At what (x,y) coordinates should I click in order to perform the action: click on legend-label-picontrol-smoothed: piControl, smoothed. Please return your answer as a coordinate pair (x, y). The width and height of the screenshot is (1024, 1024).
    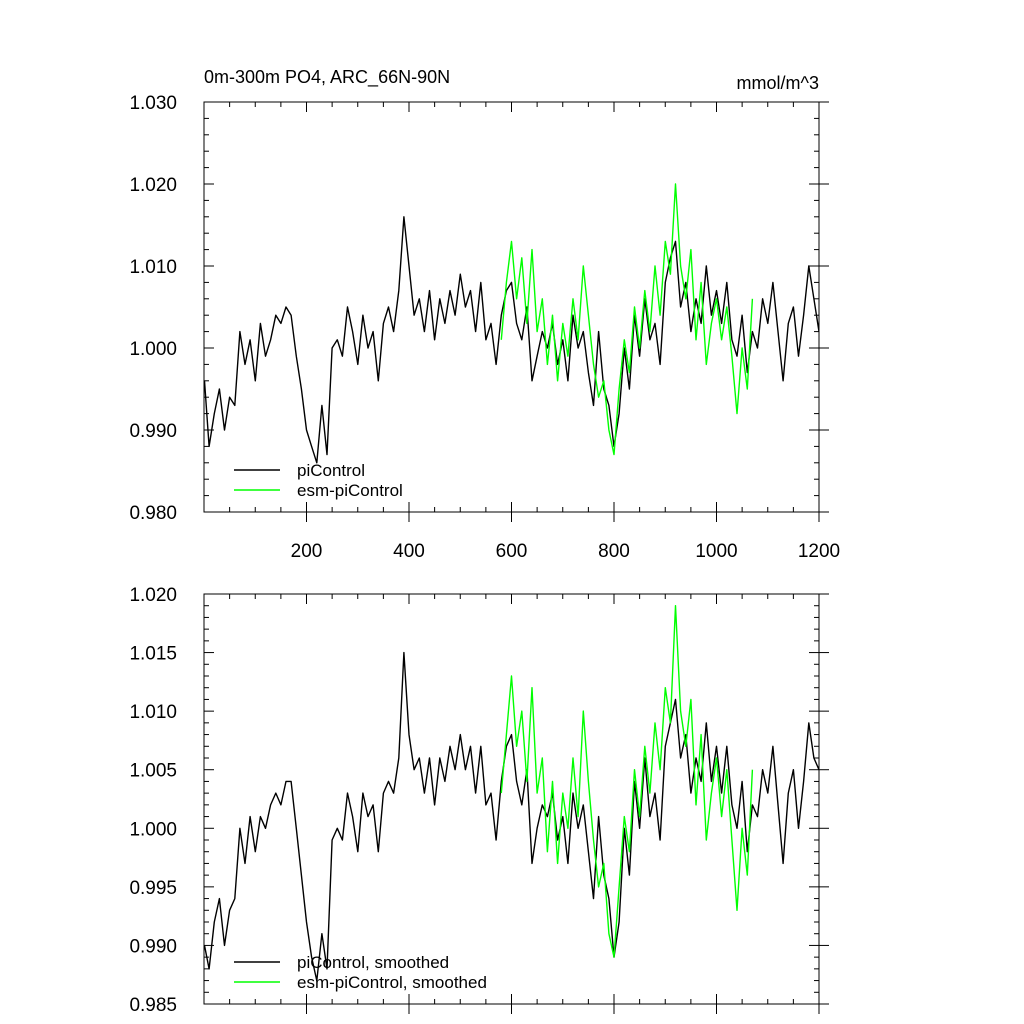
    Looking at the image, I should click on (373, 962).